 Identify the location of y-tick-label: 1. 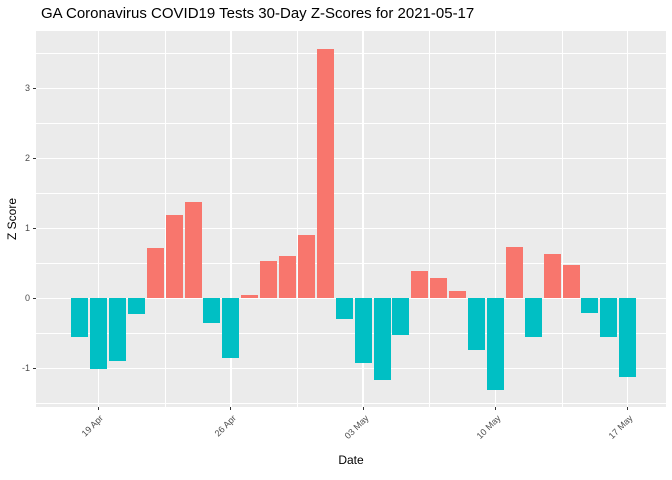
(27, 228).